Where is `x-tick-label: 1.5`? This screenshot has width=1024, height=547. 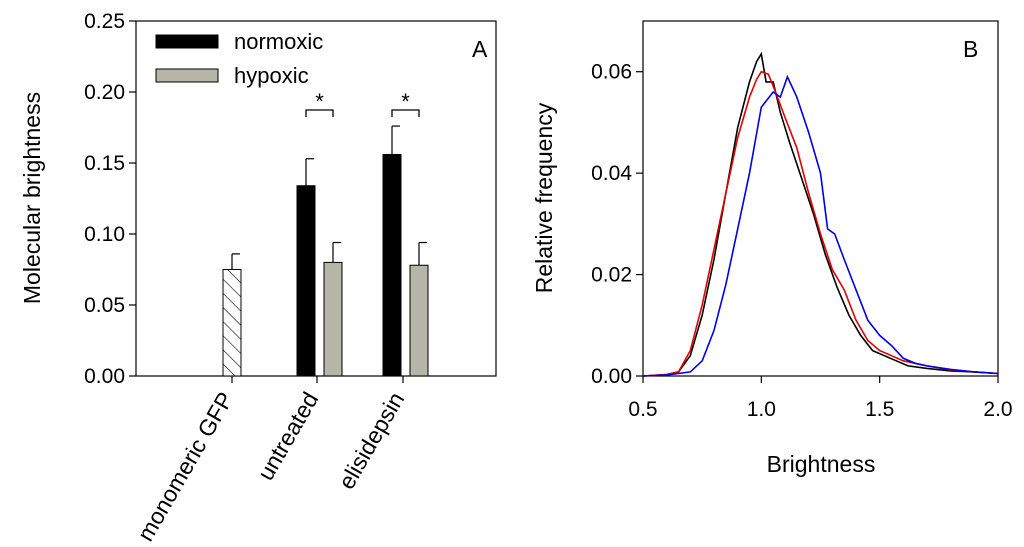
x-tick-label: 1.5 is located at coordinates (879, 409).